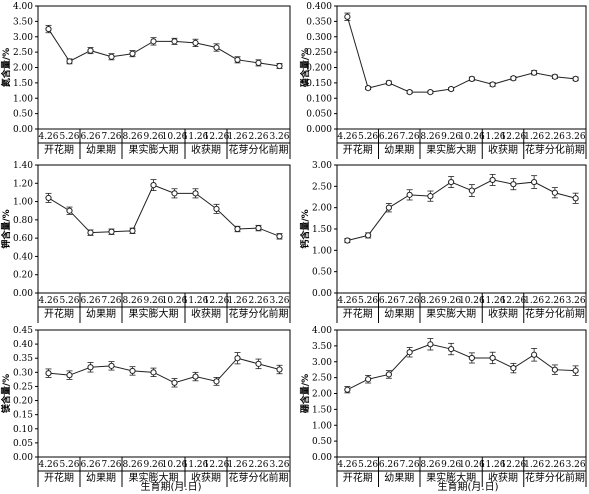 The width and height of the screenshot is (589, 494). I want to click on y-tick-label: 0.300, so click(319, 38).